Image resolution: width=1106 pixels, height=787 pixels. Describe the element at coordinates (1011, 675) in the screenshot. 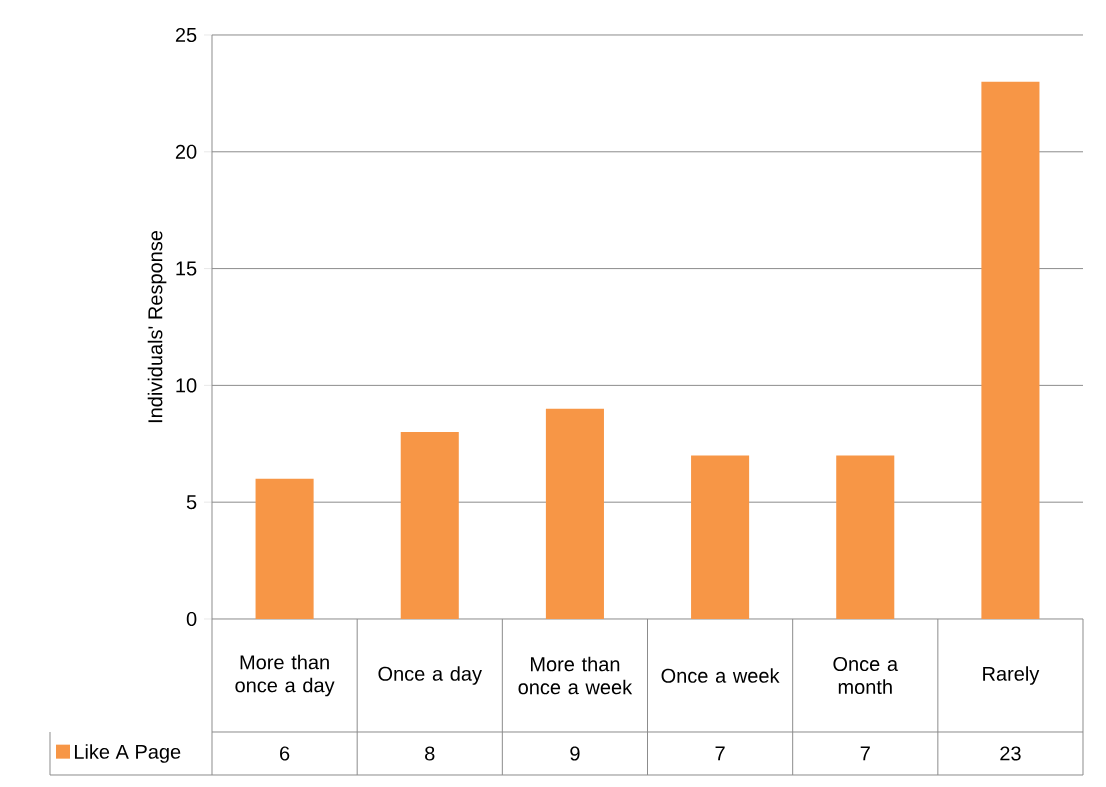

I see `x-tick-label: Rarely` at that location.